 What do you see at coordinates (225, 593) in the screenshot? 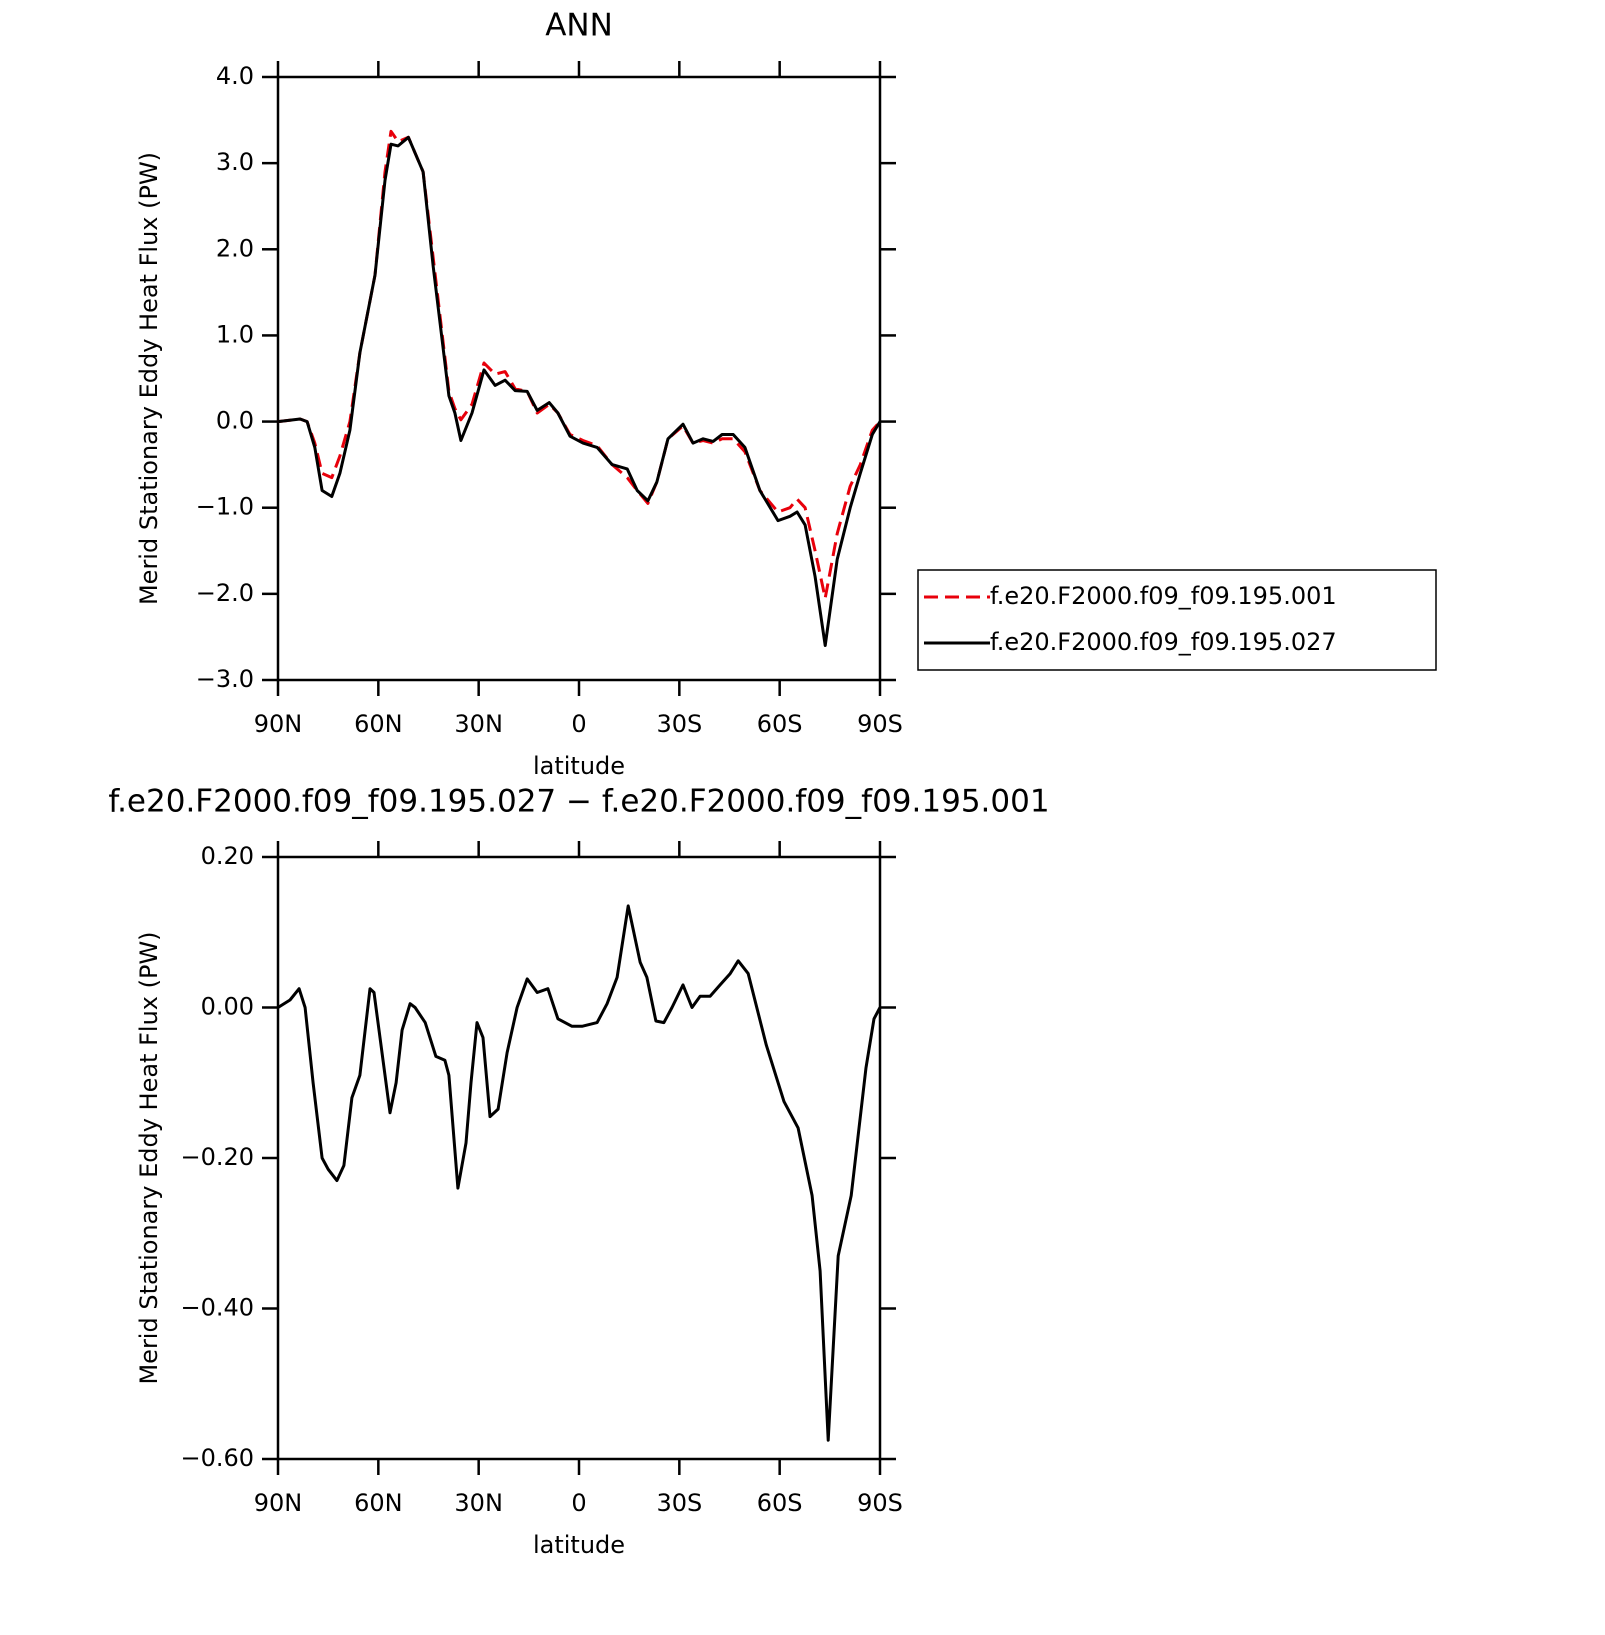
I see `y-tick-label: −2.0` at bounding box center [225, 593].